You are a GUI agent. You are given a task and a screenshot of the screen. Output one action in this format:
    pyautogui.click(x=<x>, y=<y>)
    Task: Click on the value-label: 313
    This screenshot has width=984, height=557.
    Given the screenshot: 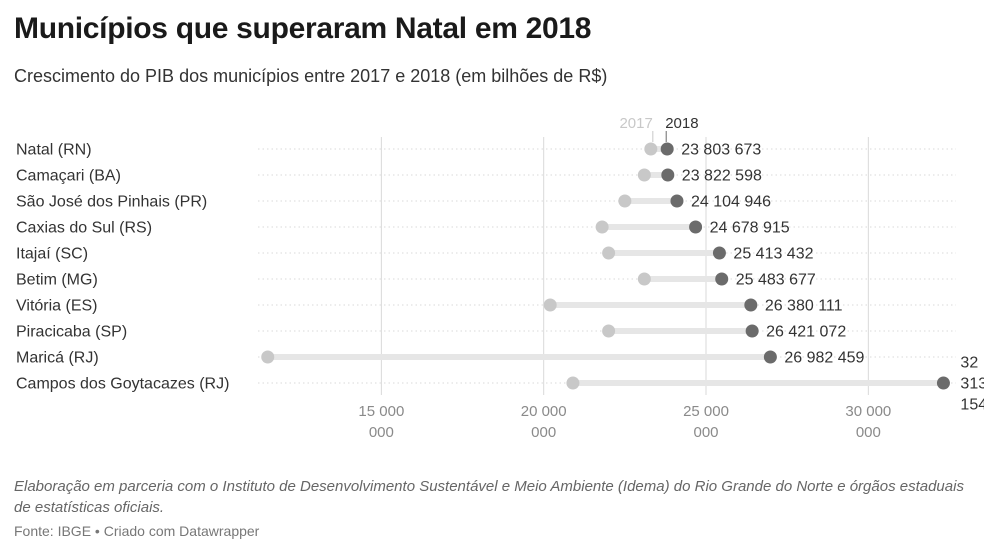 What is the action you would take?
    pyautogui.click(x=972, y=384)
    